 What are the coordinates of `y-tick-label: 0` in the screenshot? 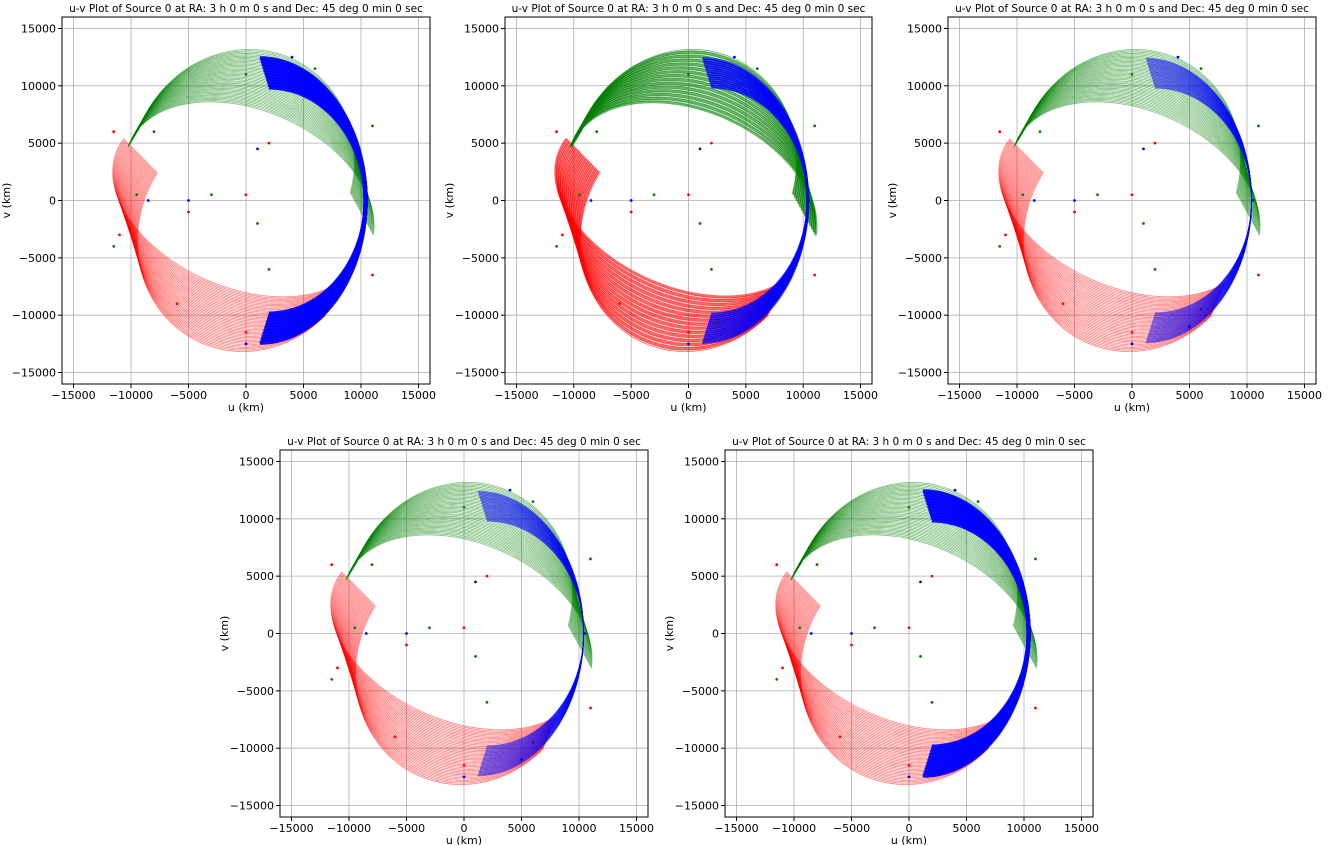 It's located at (270, 634).